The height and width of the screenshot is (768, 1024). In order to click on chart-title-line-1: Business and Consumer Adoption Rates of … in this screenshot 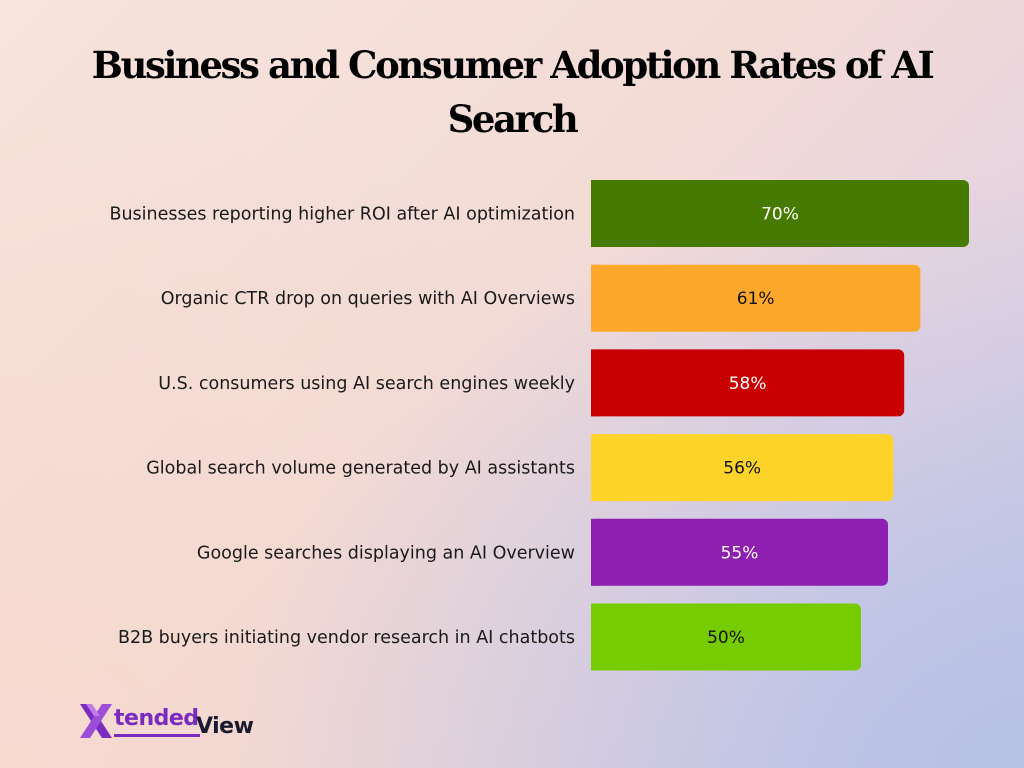, I will do `click(513, 65)`.